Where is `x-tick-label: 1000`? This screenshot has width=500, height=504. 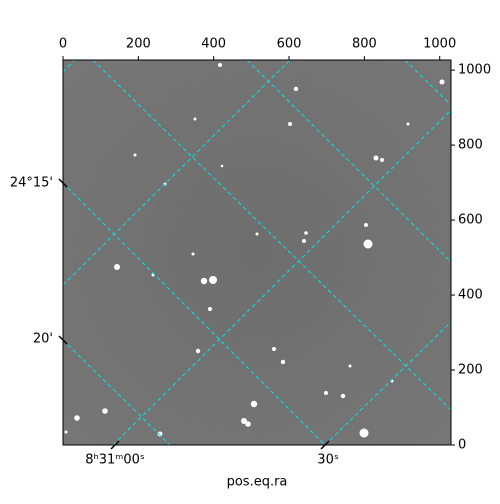
x-tick-label: 1000 is located at coordinates (439, 44).